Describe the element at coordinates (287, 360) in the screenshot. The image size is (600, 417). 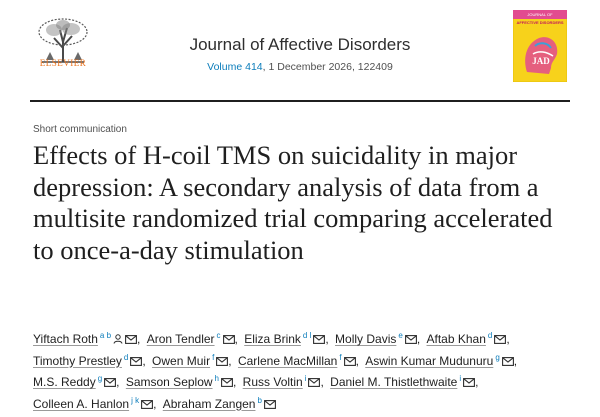
I see `author-name-link: Carlene MacMillan` at that location.